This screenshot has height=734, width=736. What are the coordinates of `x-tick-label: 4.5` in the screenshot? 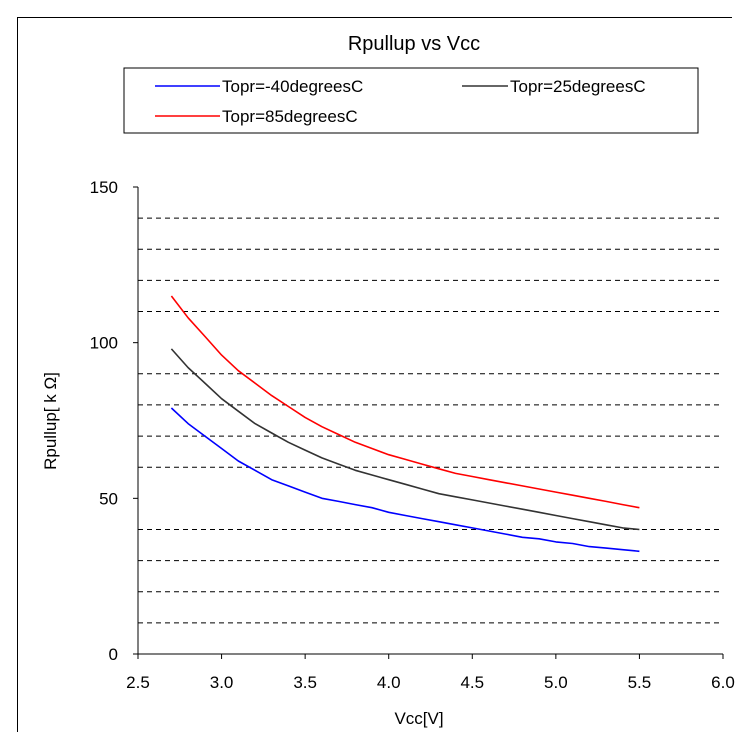 It's located at (472, 682).